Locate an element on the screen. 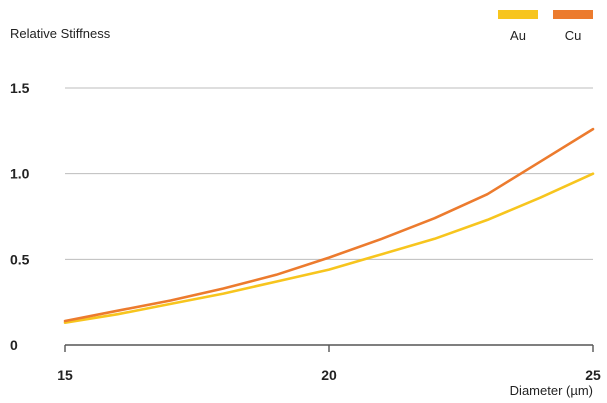 The height and width of the screenshot is (403, 607). legend-label-au: Au is located at coordinates (518, 35).